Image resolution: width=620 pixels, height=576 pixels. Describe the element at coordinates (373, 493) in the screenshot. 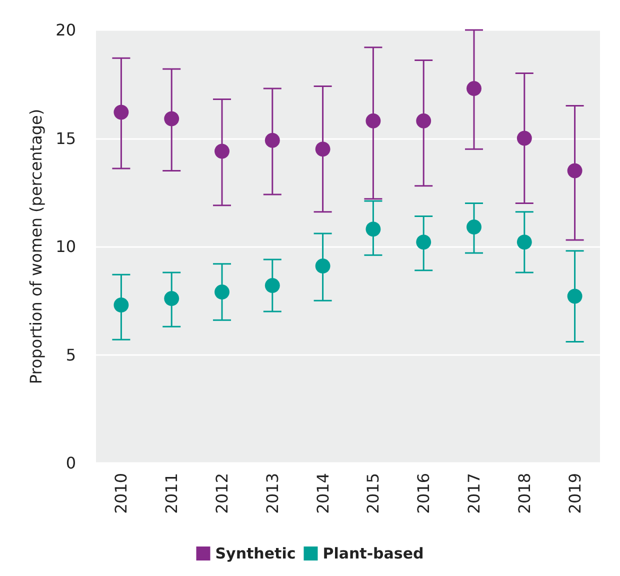

I see `x-tick-label: 2015` at that location.